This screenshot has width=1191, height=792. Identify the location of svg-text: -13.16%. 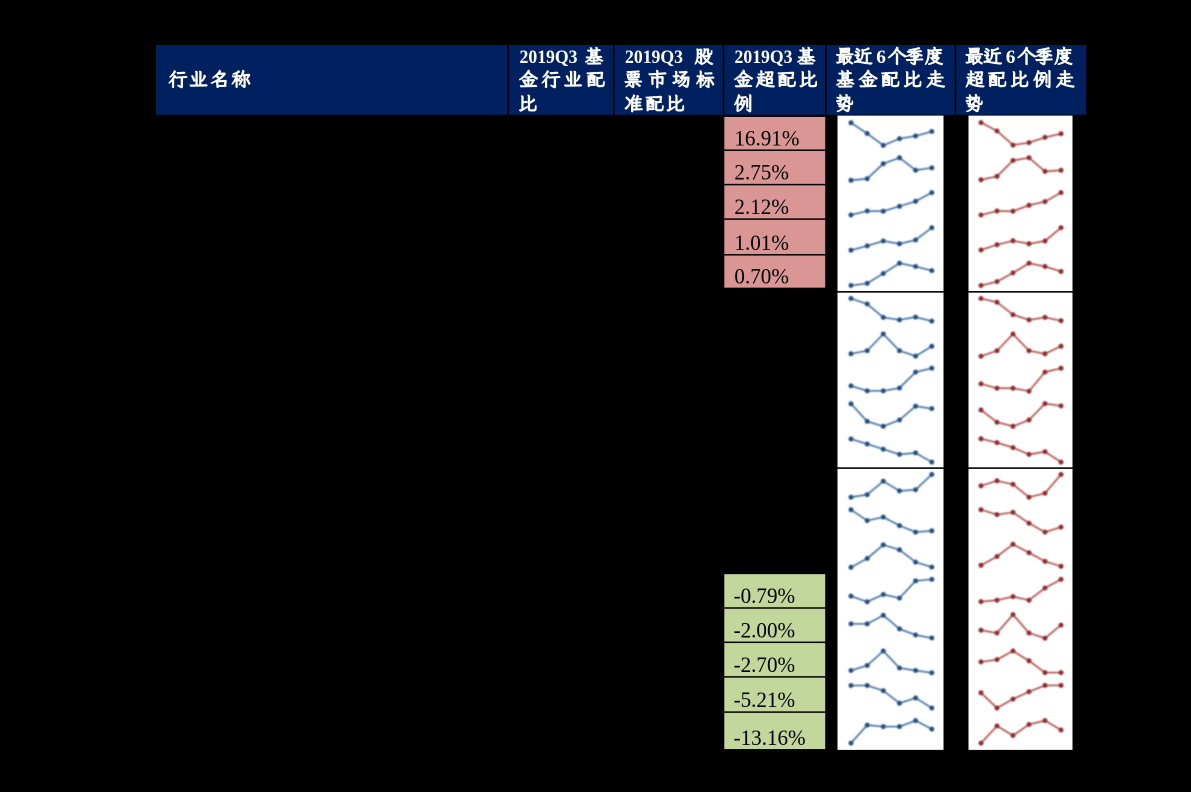
(770, 737).